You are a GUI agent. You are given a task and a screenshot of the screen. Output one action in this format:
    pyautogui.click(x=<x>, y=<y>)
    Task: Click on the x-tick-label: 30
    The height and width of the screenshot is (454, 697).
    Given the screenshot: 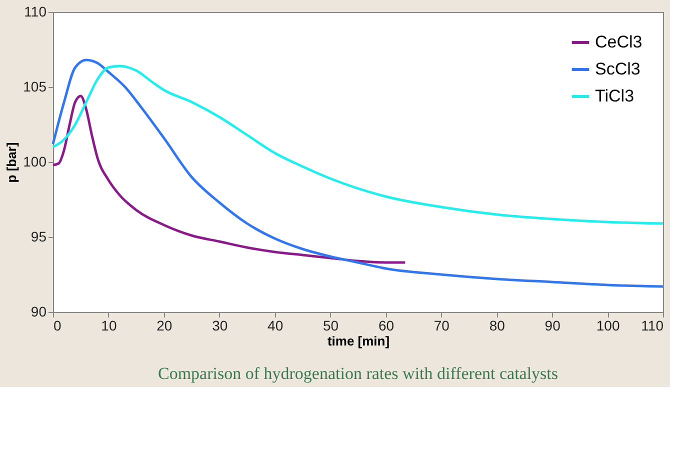 What is the action you would take?
    pyautogui.click(x=220, y=326)
    